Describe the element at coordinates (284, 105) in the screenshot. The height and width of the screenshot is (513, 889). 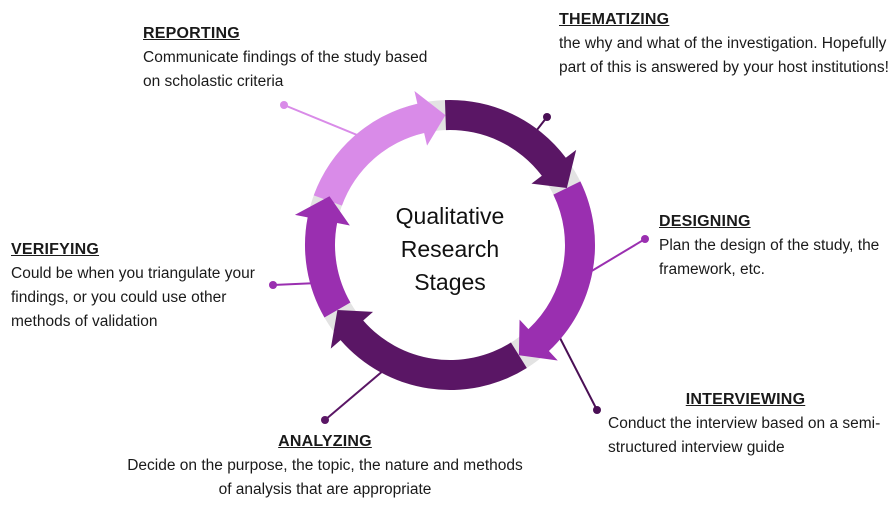
I see `dot-reporting` at that location.